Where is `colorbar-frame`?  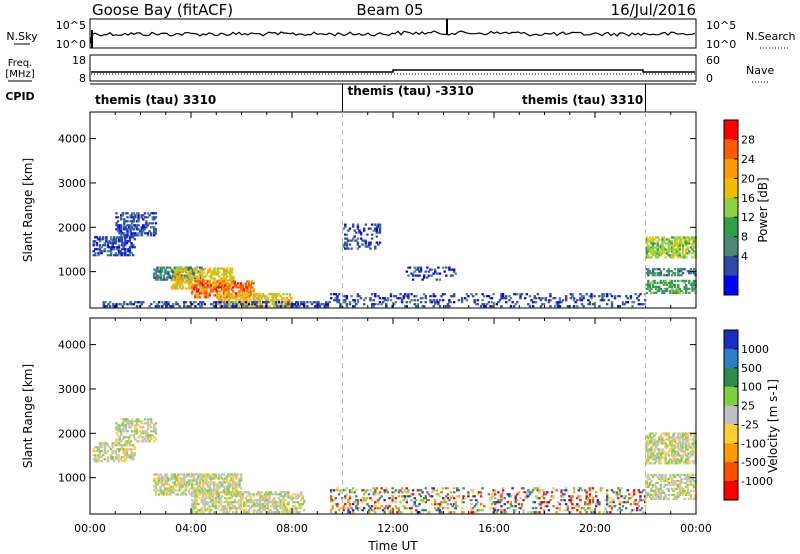 colorbar-frame is located at coordinates (731, 415).